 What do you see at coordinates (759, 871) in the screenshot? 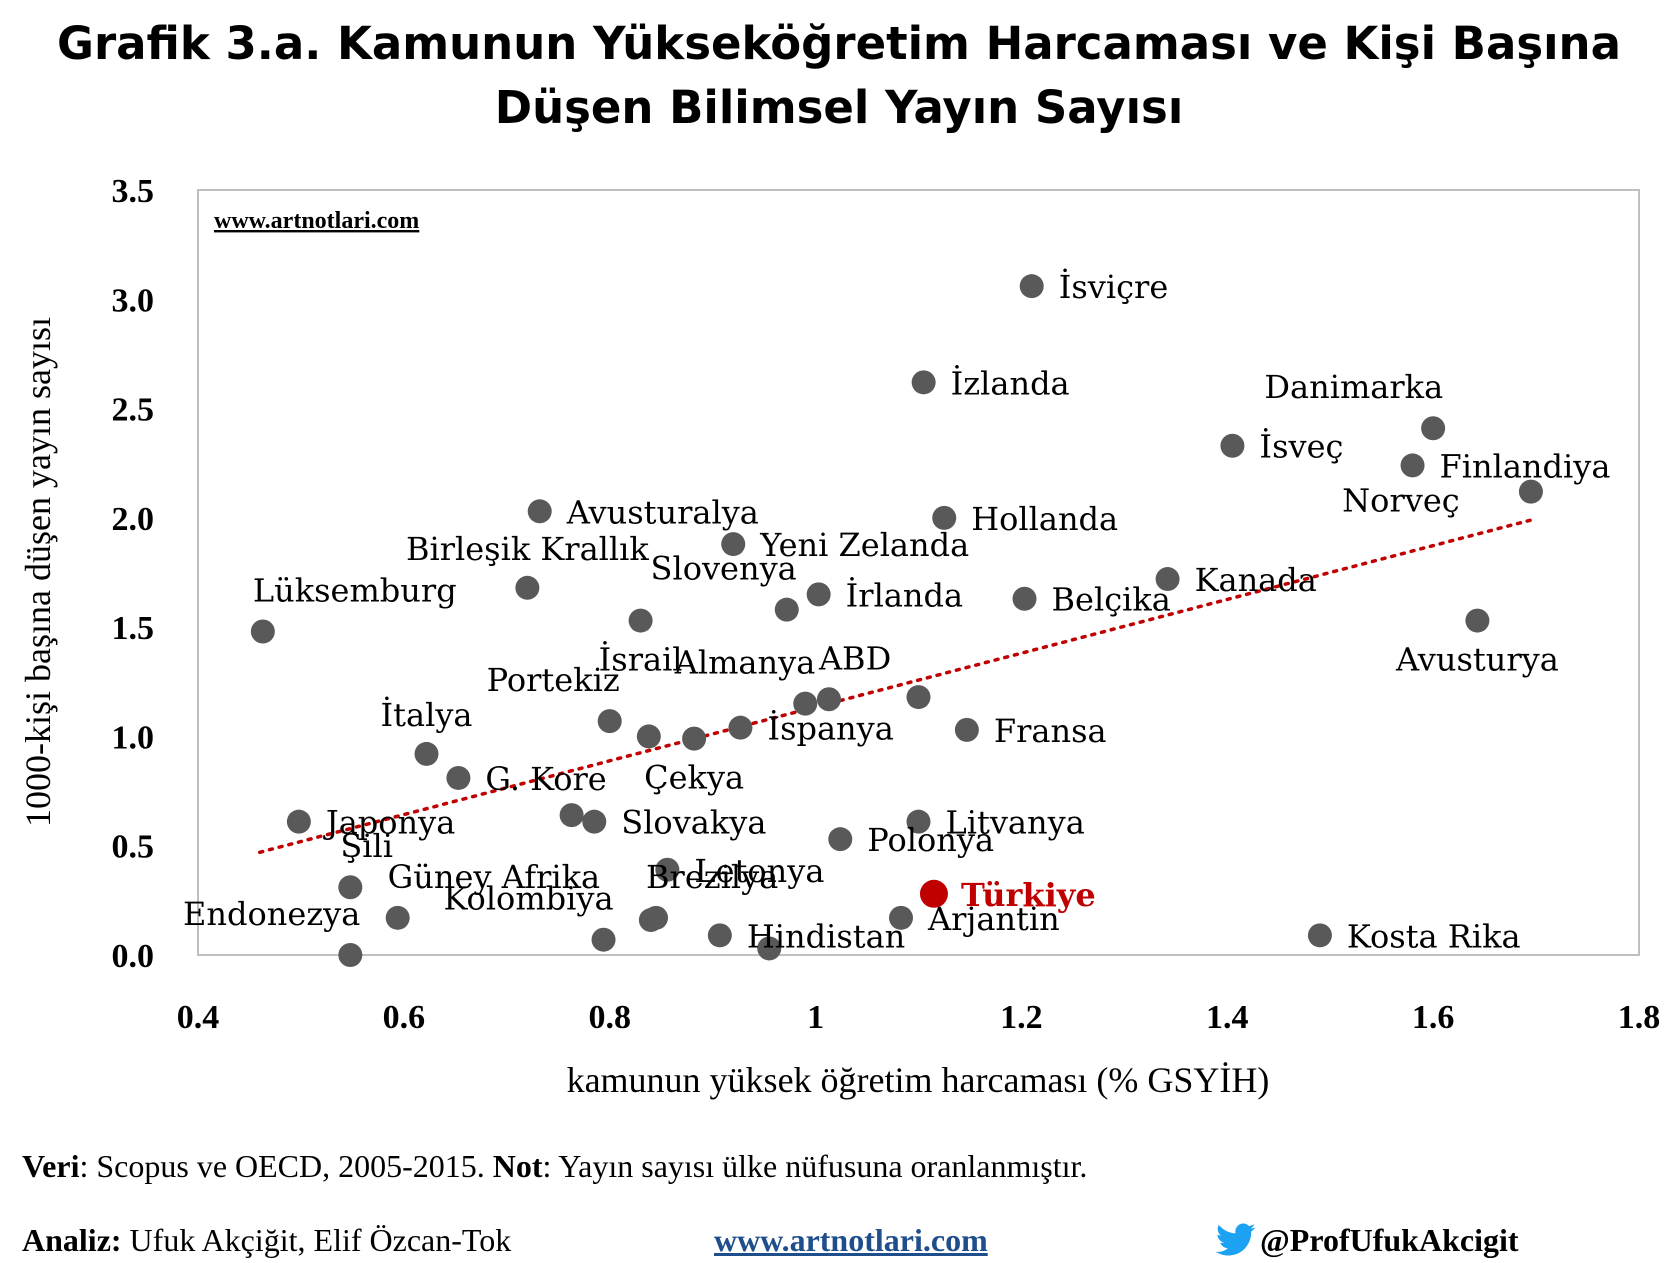
I see `point-label: Letonya` at bounding box center [759, 871].